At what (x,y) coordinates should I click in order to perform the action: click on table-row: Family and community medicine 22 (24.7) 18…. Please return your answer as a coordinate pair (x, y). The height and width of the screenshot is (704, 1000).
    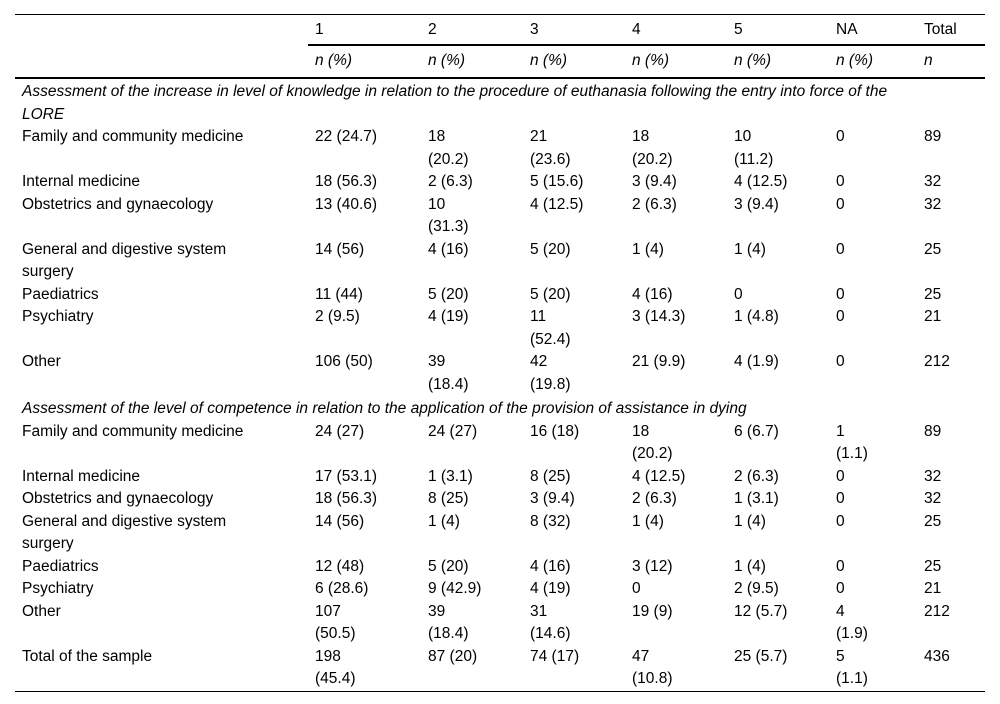
    Looking at the image, I should click on (500, 148).